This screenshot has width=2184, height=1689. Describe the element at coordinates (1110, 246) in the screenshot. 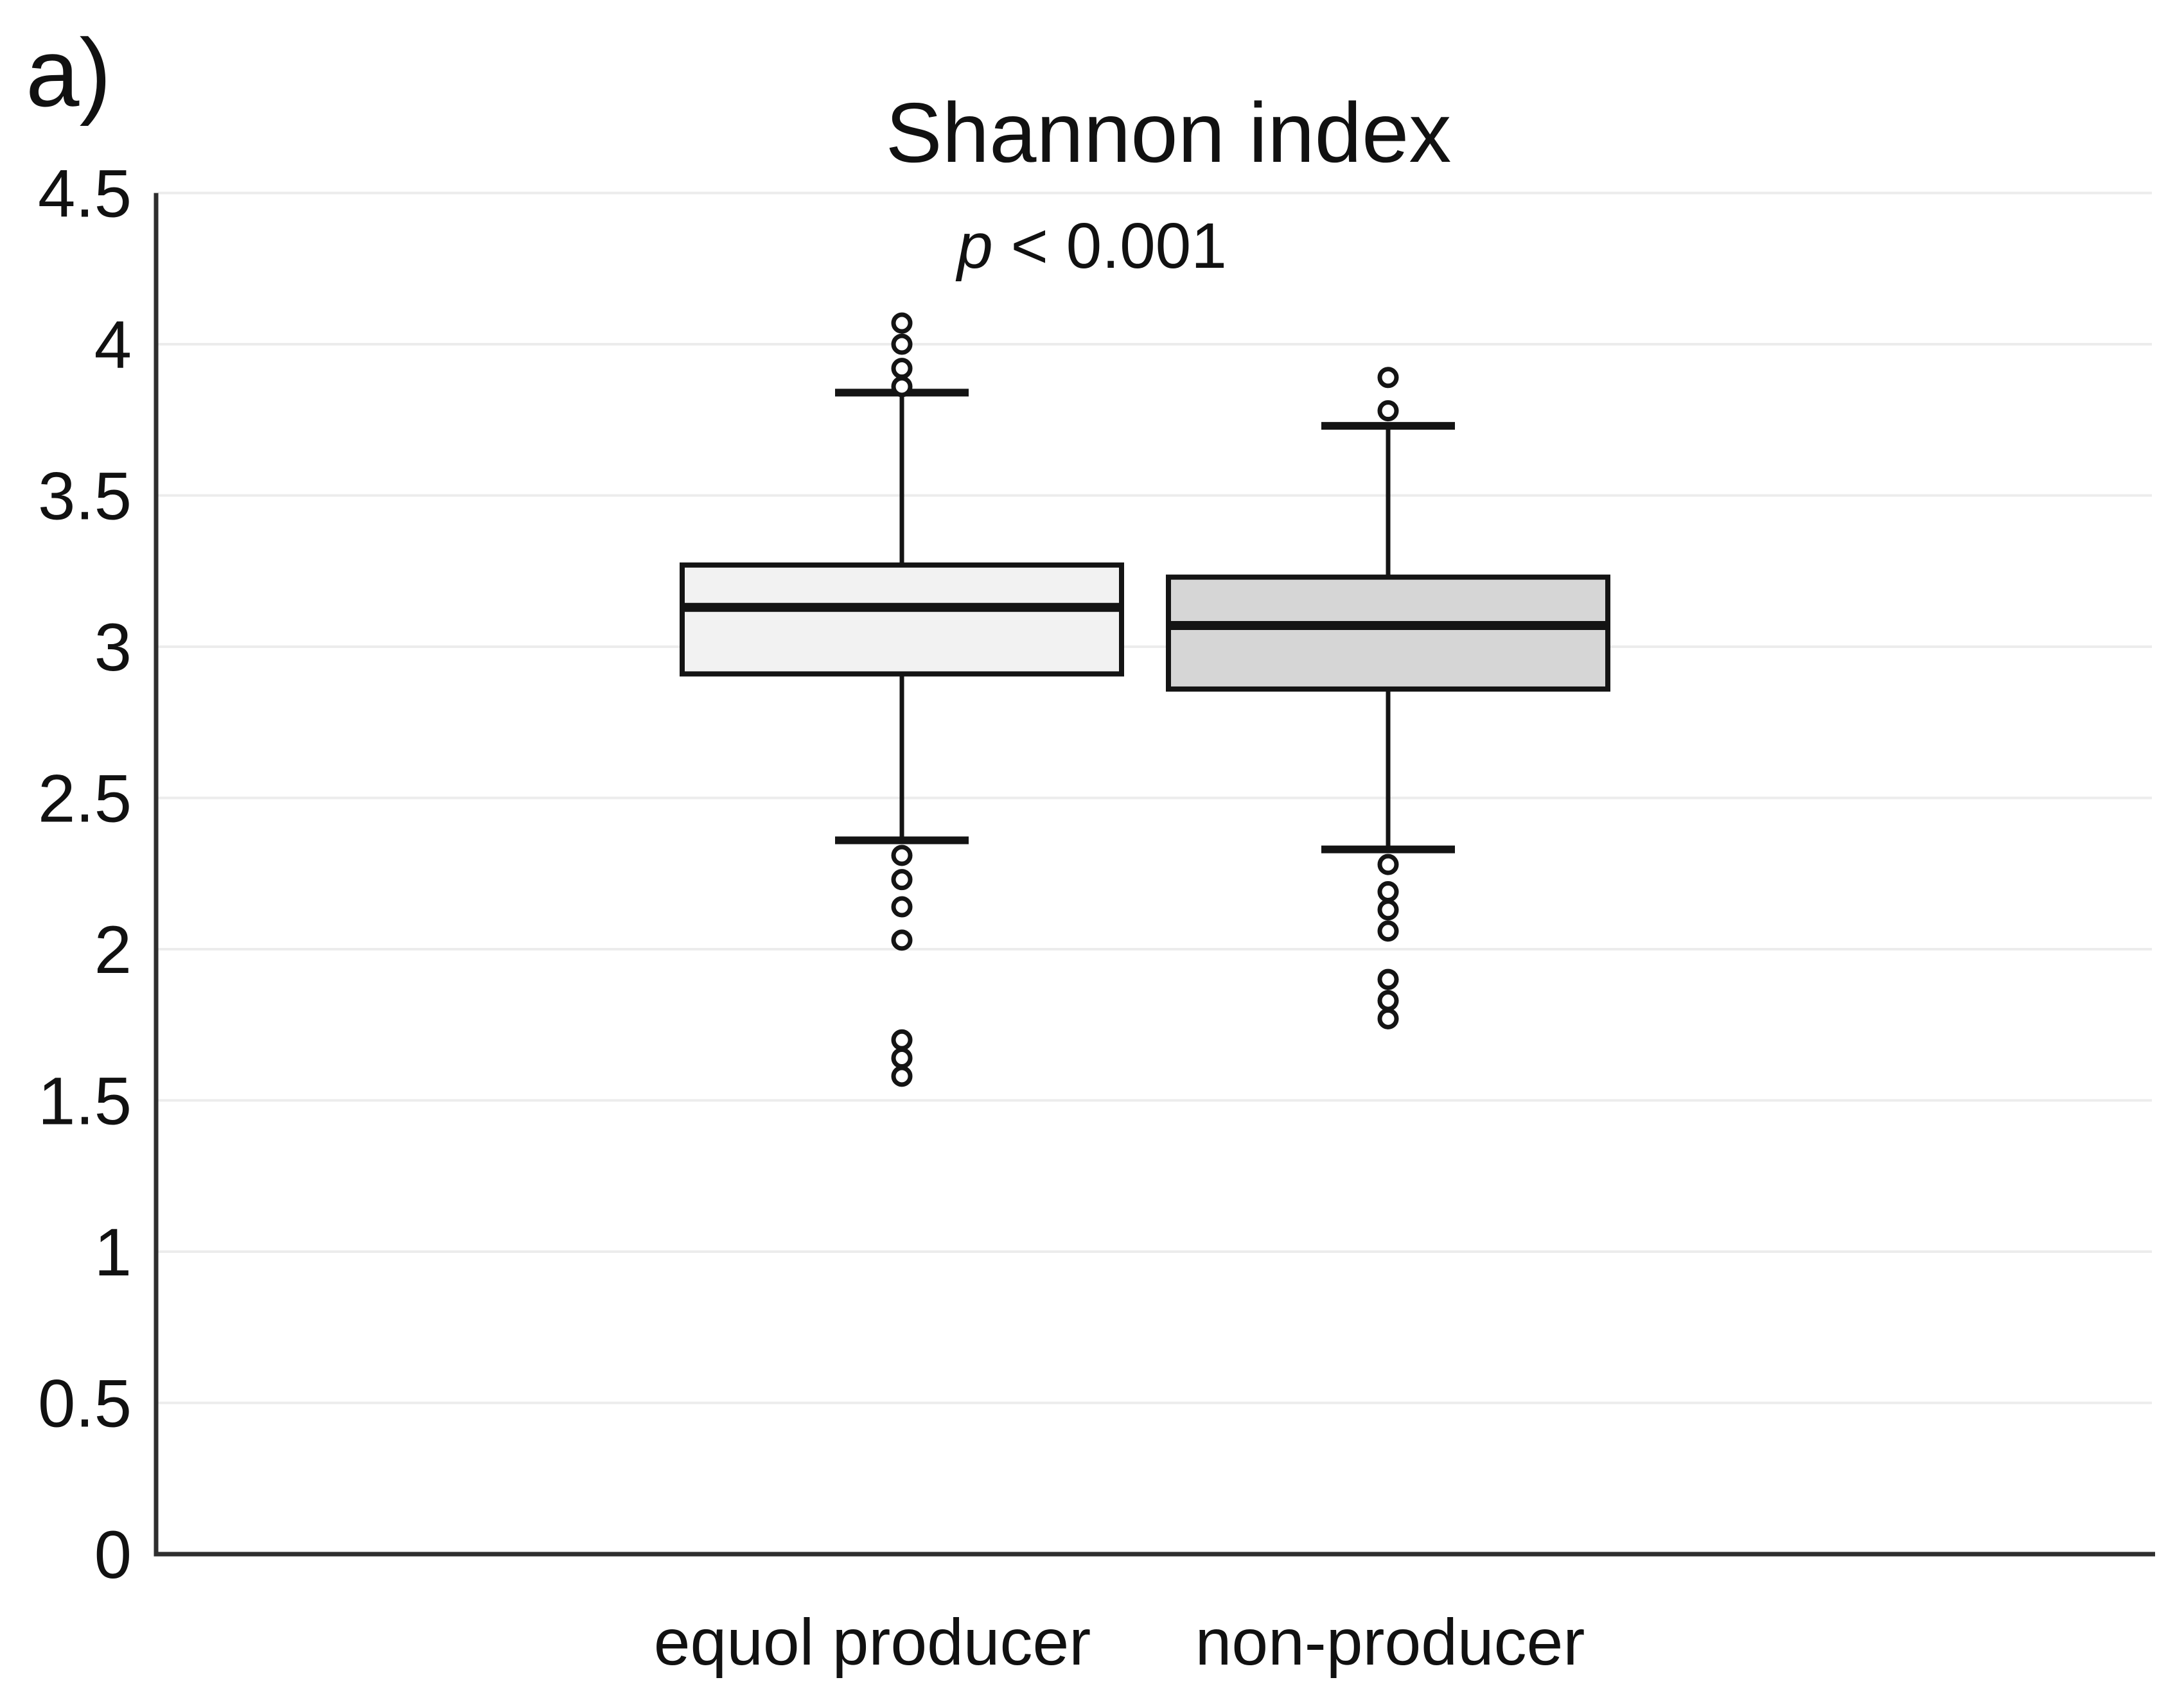

I see `p-rest: < 0.001` at that location.